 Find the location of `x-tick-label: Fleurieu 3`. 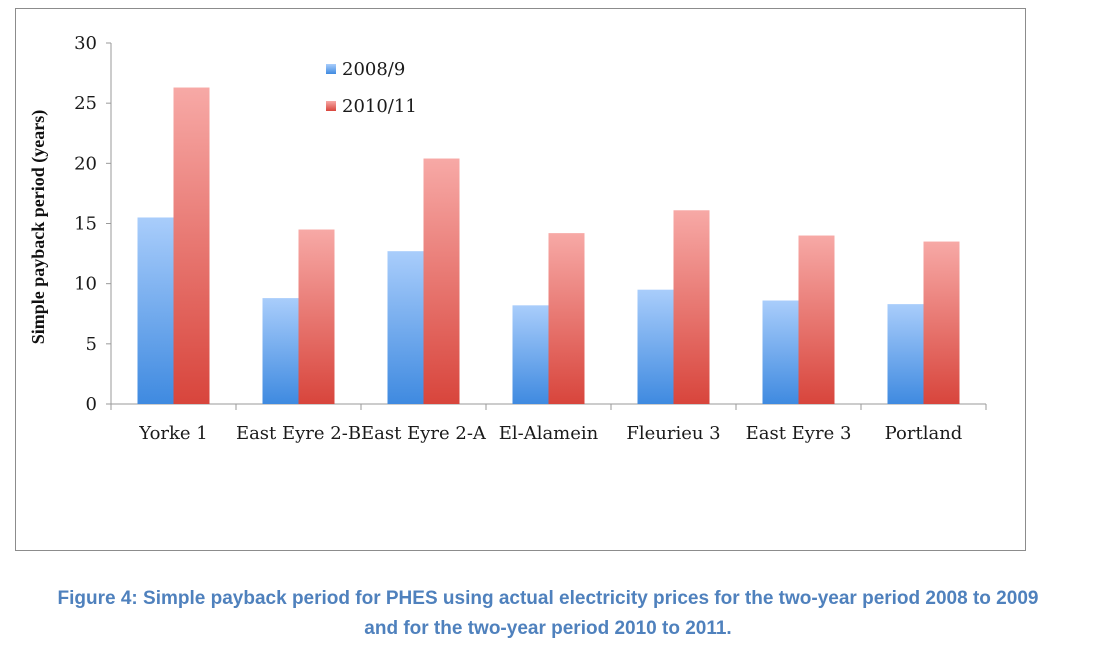

x-tick-label: Fleurieu 3 is located at coordinates (673, 433).